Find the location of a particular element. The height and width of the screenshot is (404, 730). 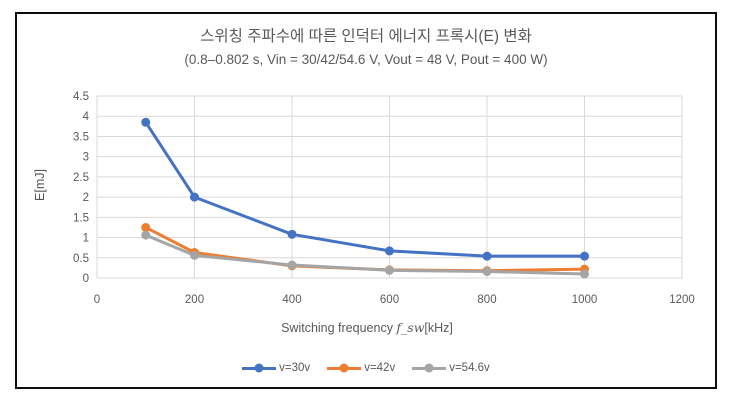

y-axis-title: E[mJ] is located at coordinates (40, 185).